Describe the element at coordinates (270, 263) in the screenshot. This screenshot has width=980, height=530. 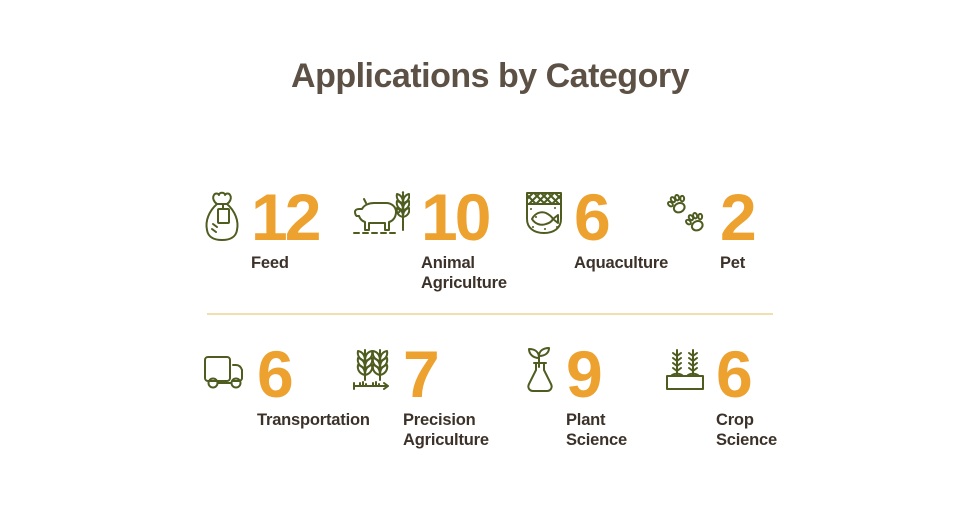
I see `stat-label: Feed` at that location.